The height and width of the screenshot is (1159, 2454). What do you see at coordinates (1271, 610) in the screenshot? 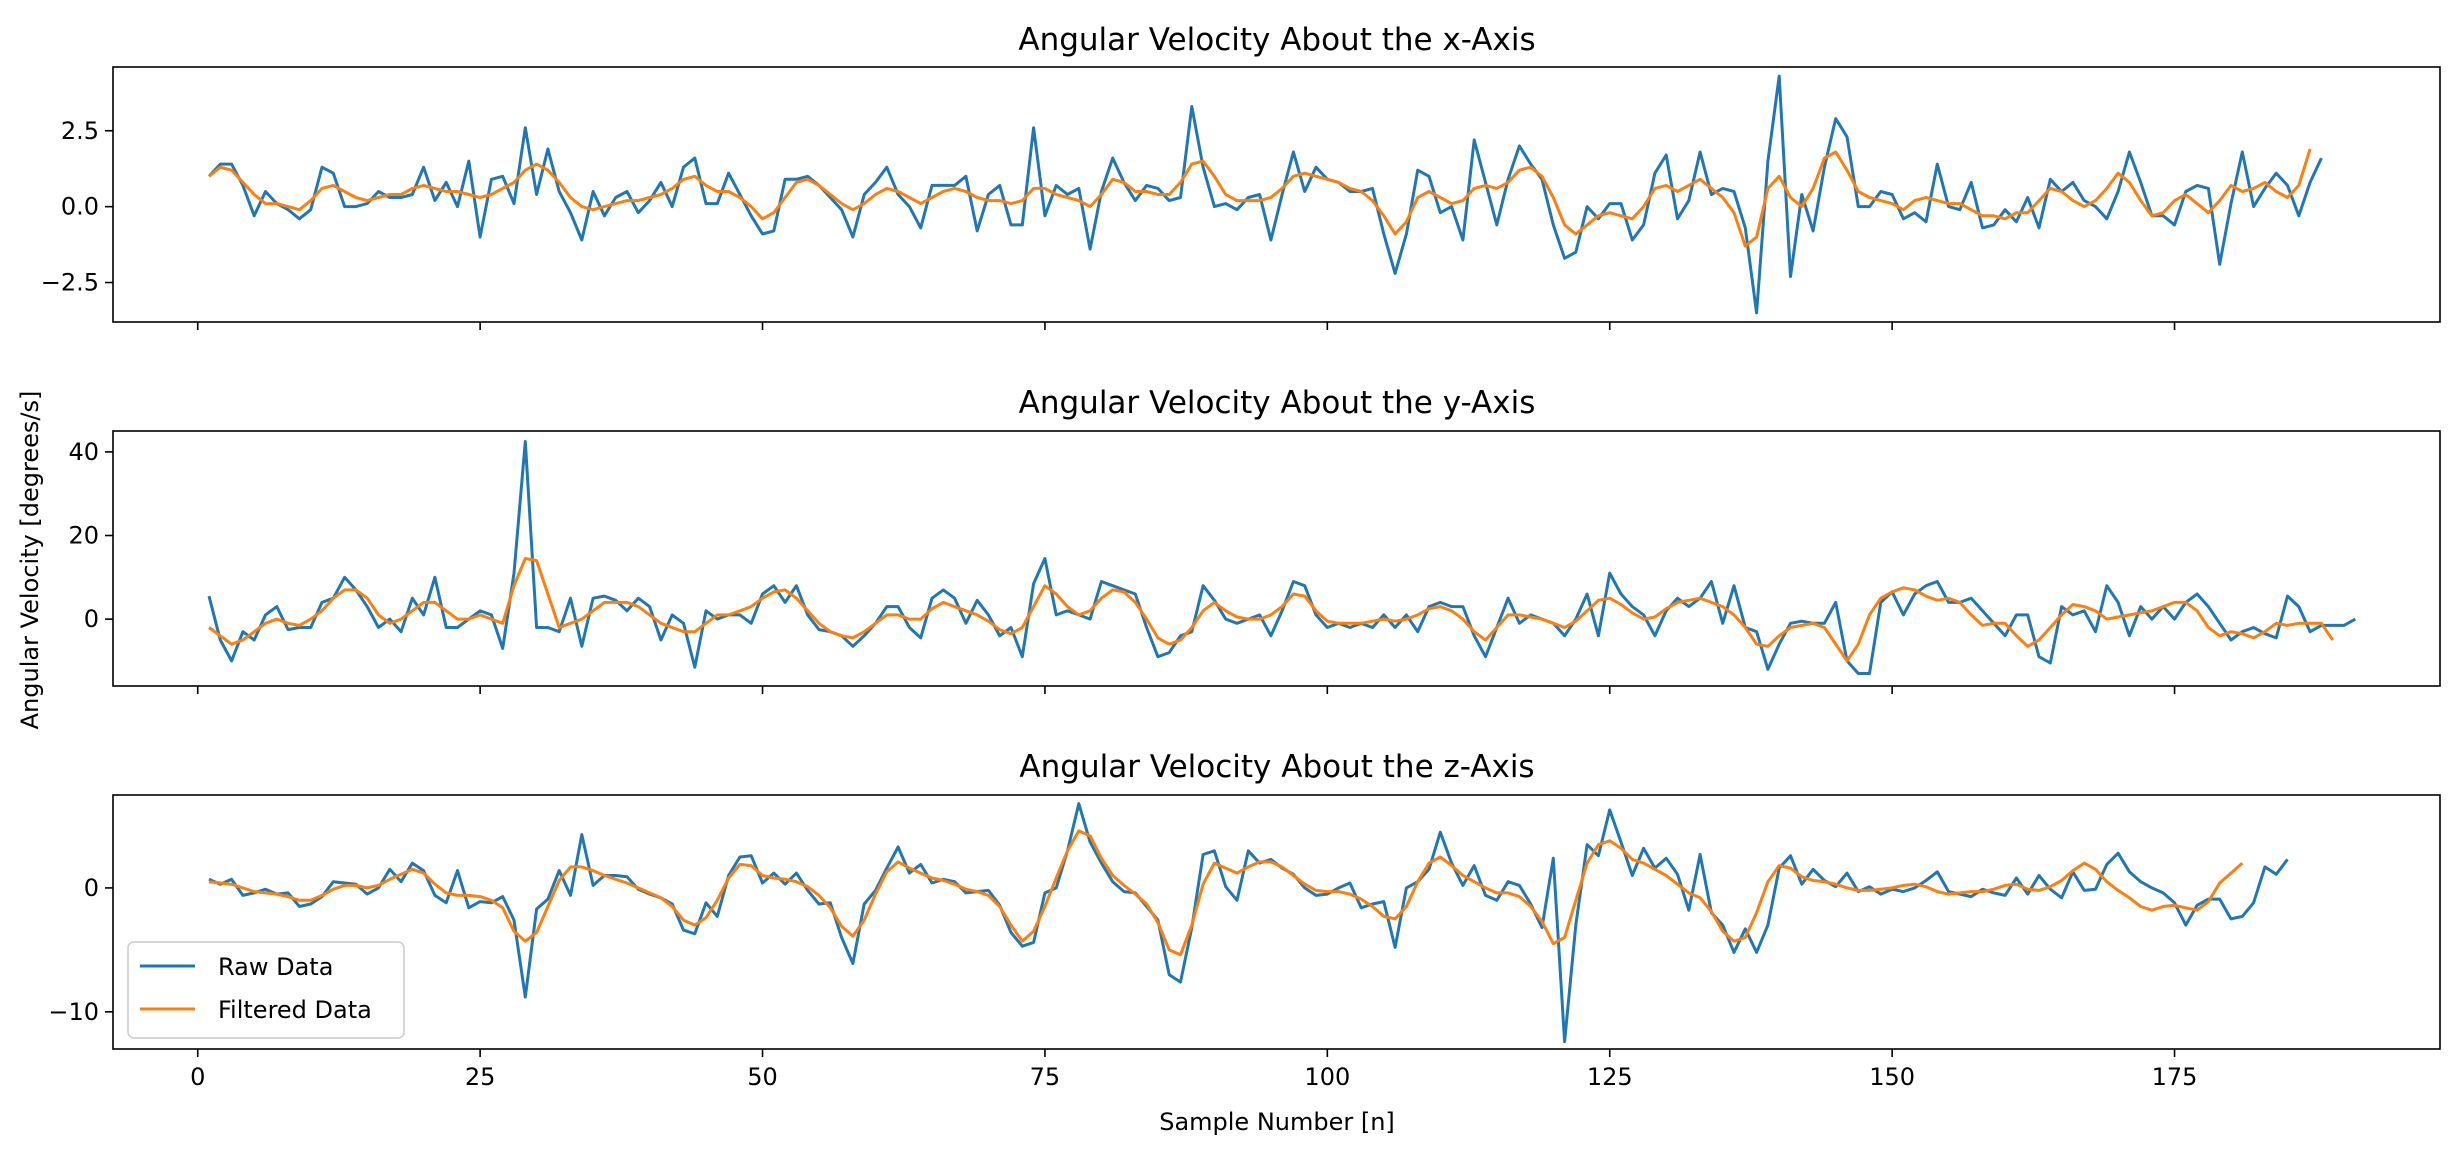
I see `filtered-data-line-y` at bounding box center [1271, 610].